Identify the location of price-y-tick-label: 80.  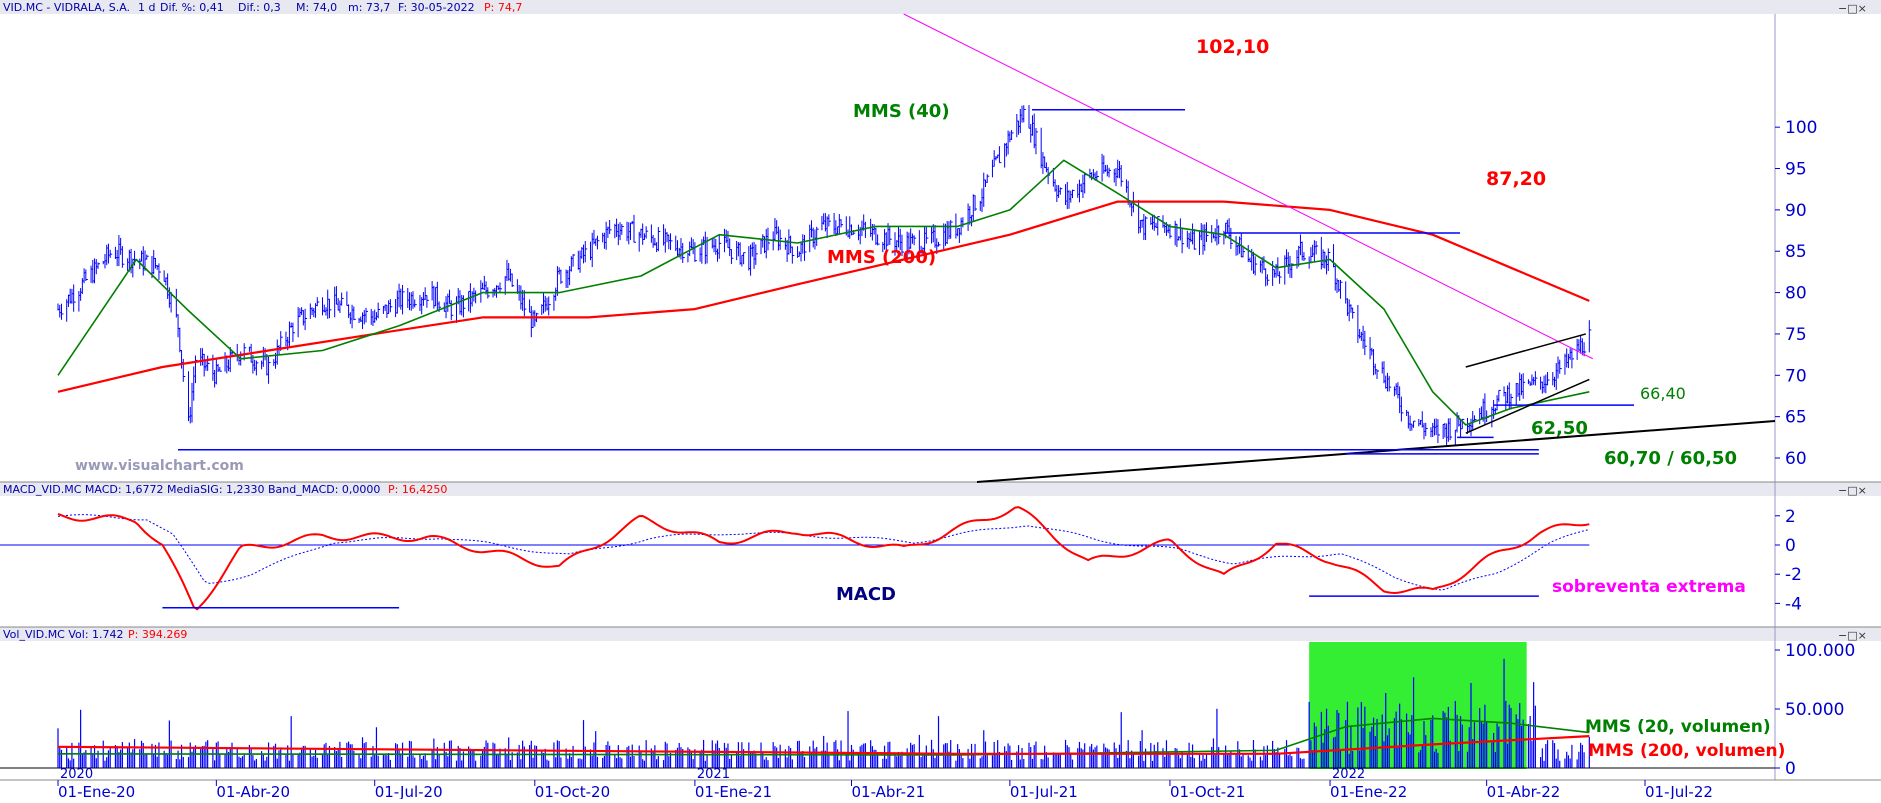
(1796, 294).